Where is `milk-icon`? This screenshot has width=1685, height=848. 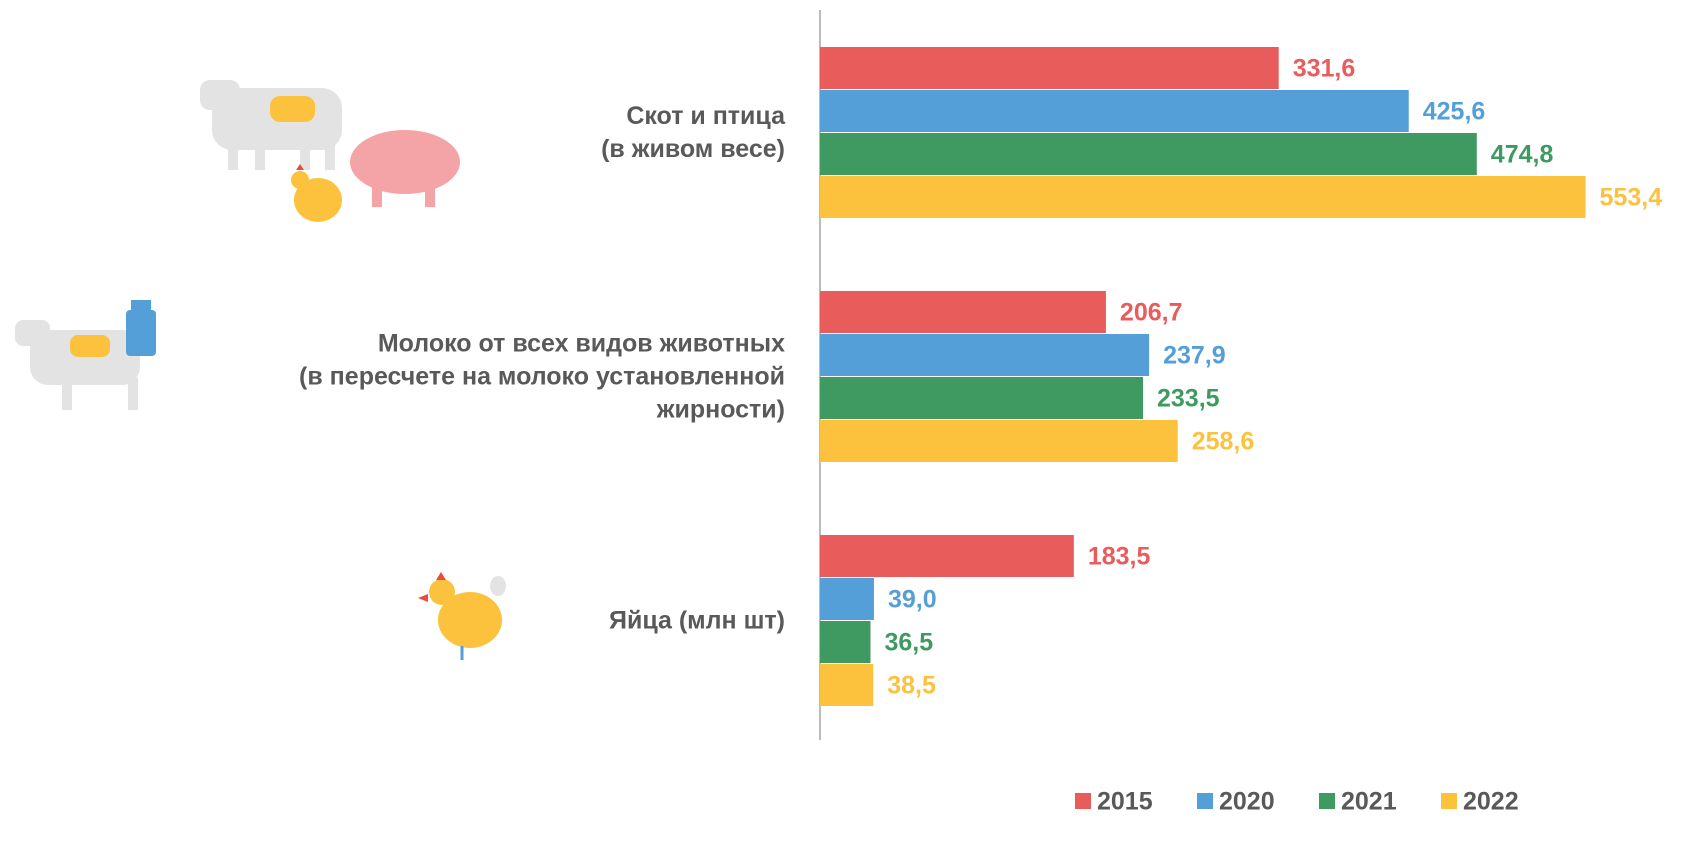 milk-icon is located at coordinates (85, 355).